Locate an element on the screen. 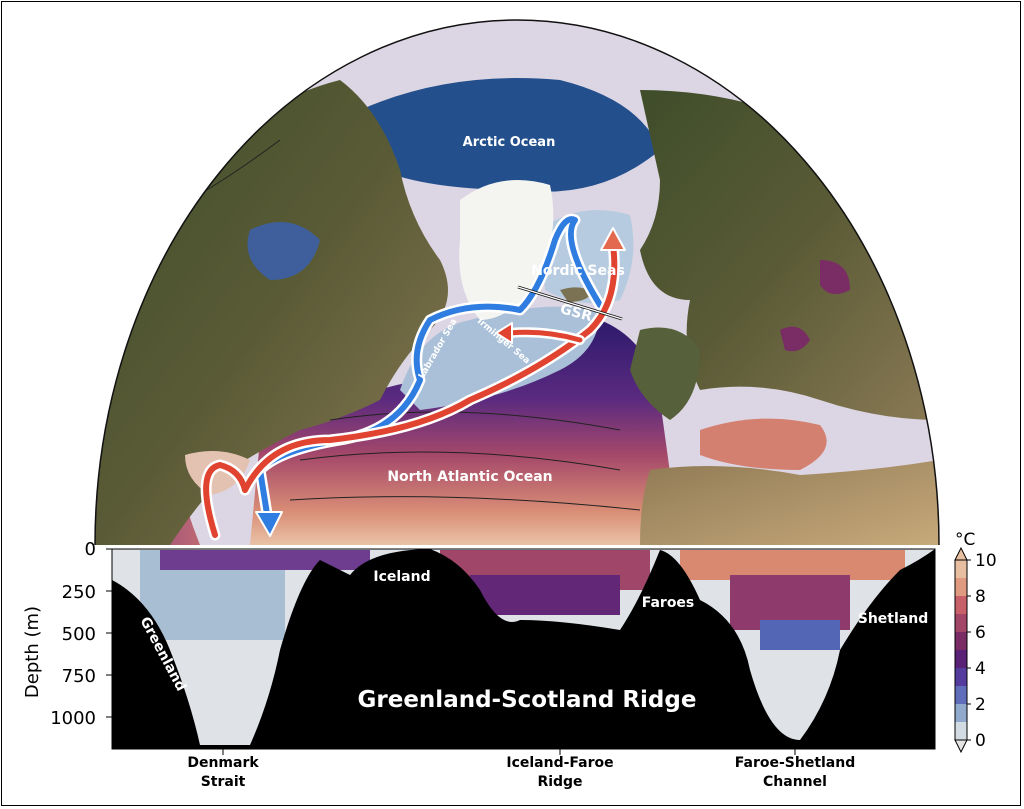 Image resolution: width=1024 pixels, height=809 pixels. label-iceland-faroe-line2: Ridge is located at coordinates (559, 782).